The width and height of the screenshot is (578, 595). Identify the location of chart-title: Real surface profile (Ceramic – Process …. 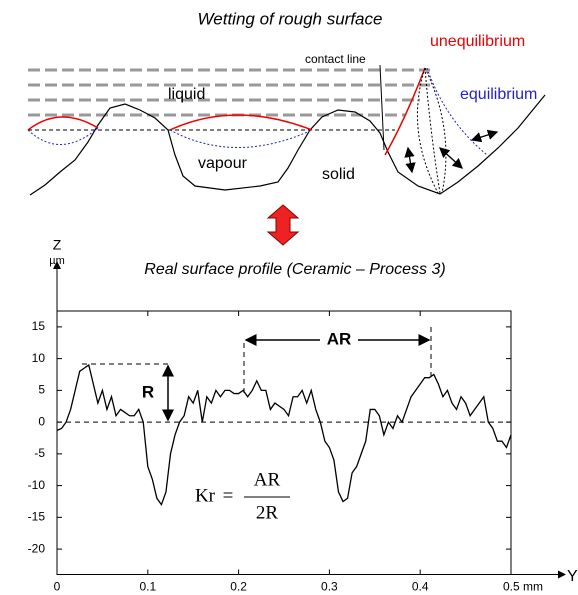
(294, 269).